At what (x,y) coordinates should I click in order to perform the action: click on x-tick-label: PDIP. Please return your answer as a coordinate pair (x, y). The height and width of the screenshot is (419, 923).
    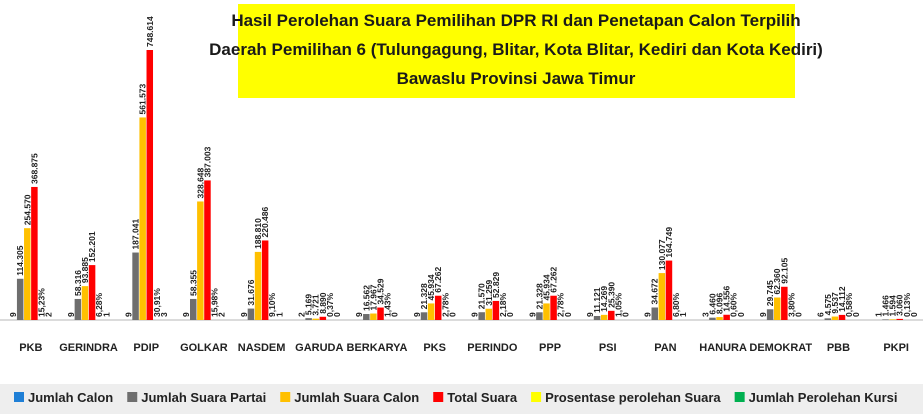
    Looking at the image, I should click on (146, 348).